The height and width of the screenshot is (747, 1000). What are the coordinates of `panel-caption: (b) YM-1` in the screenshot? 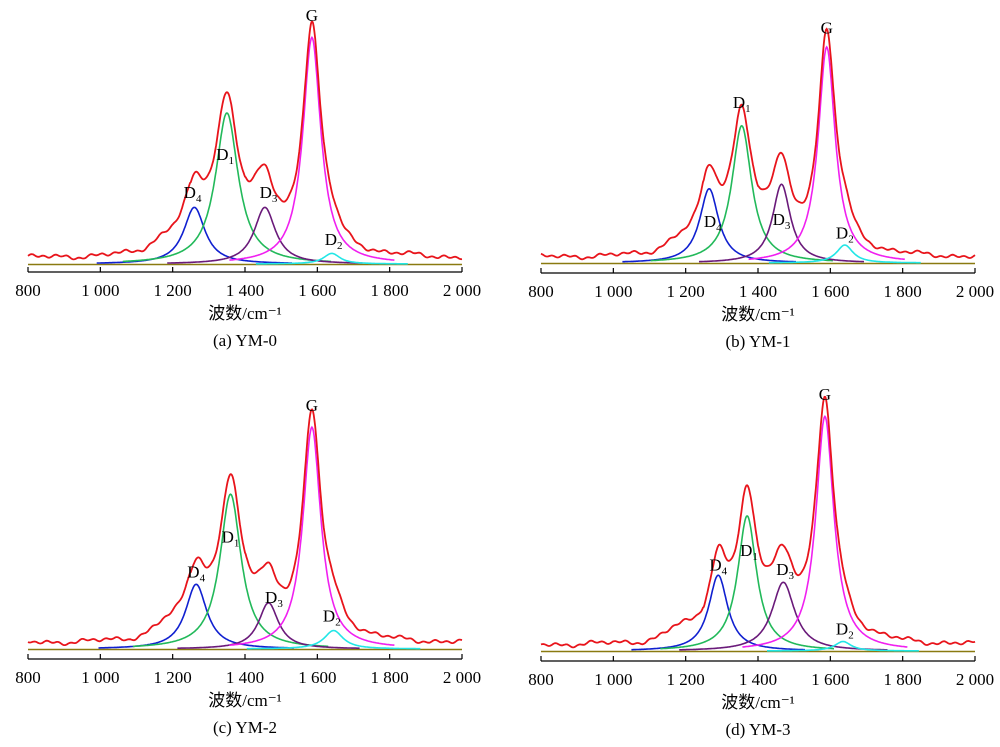 It's located at (758, 341).